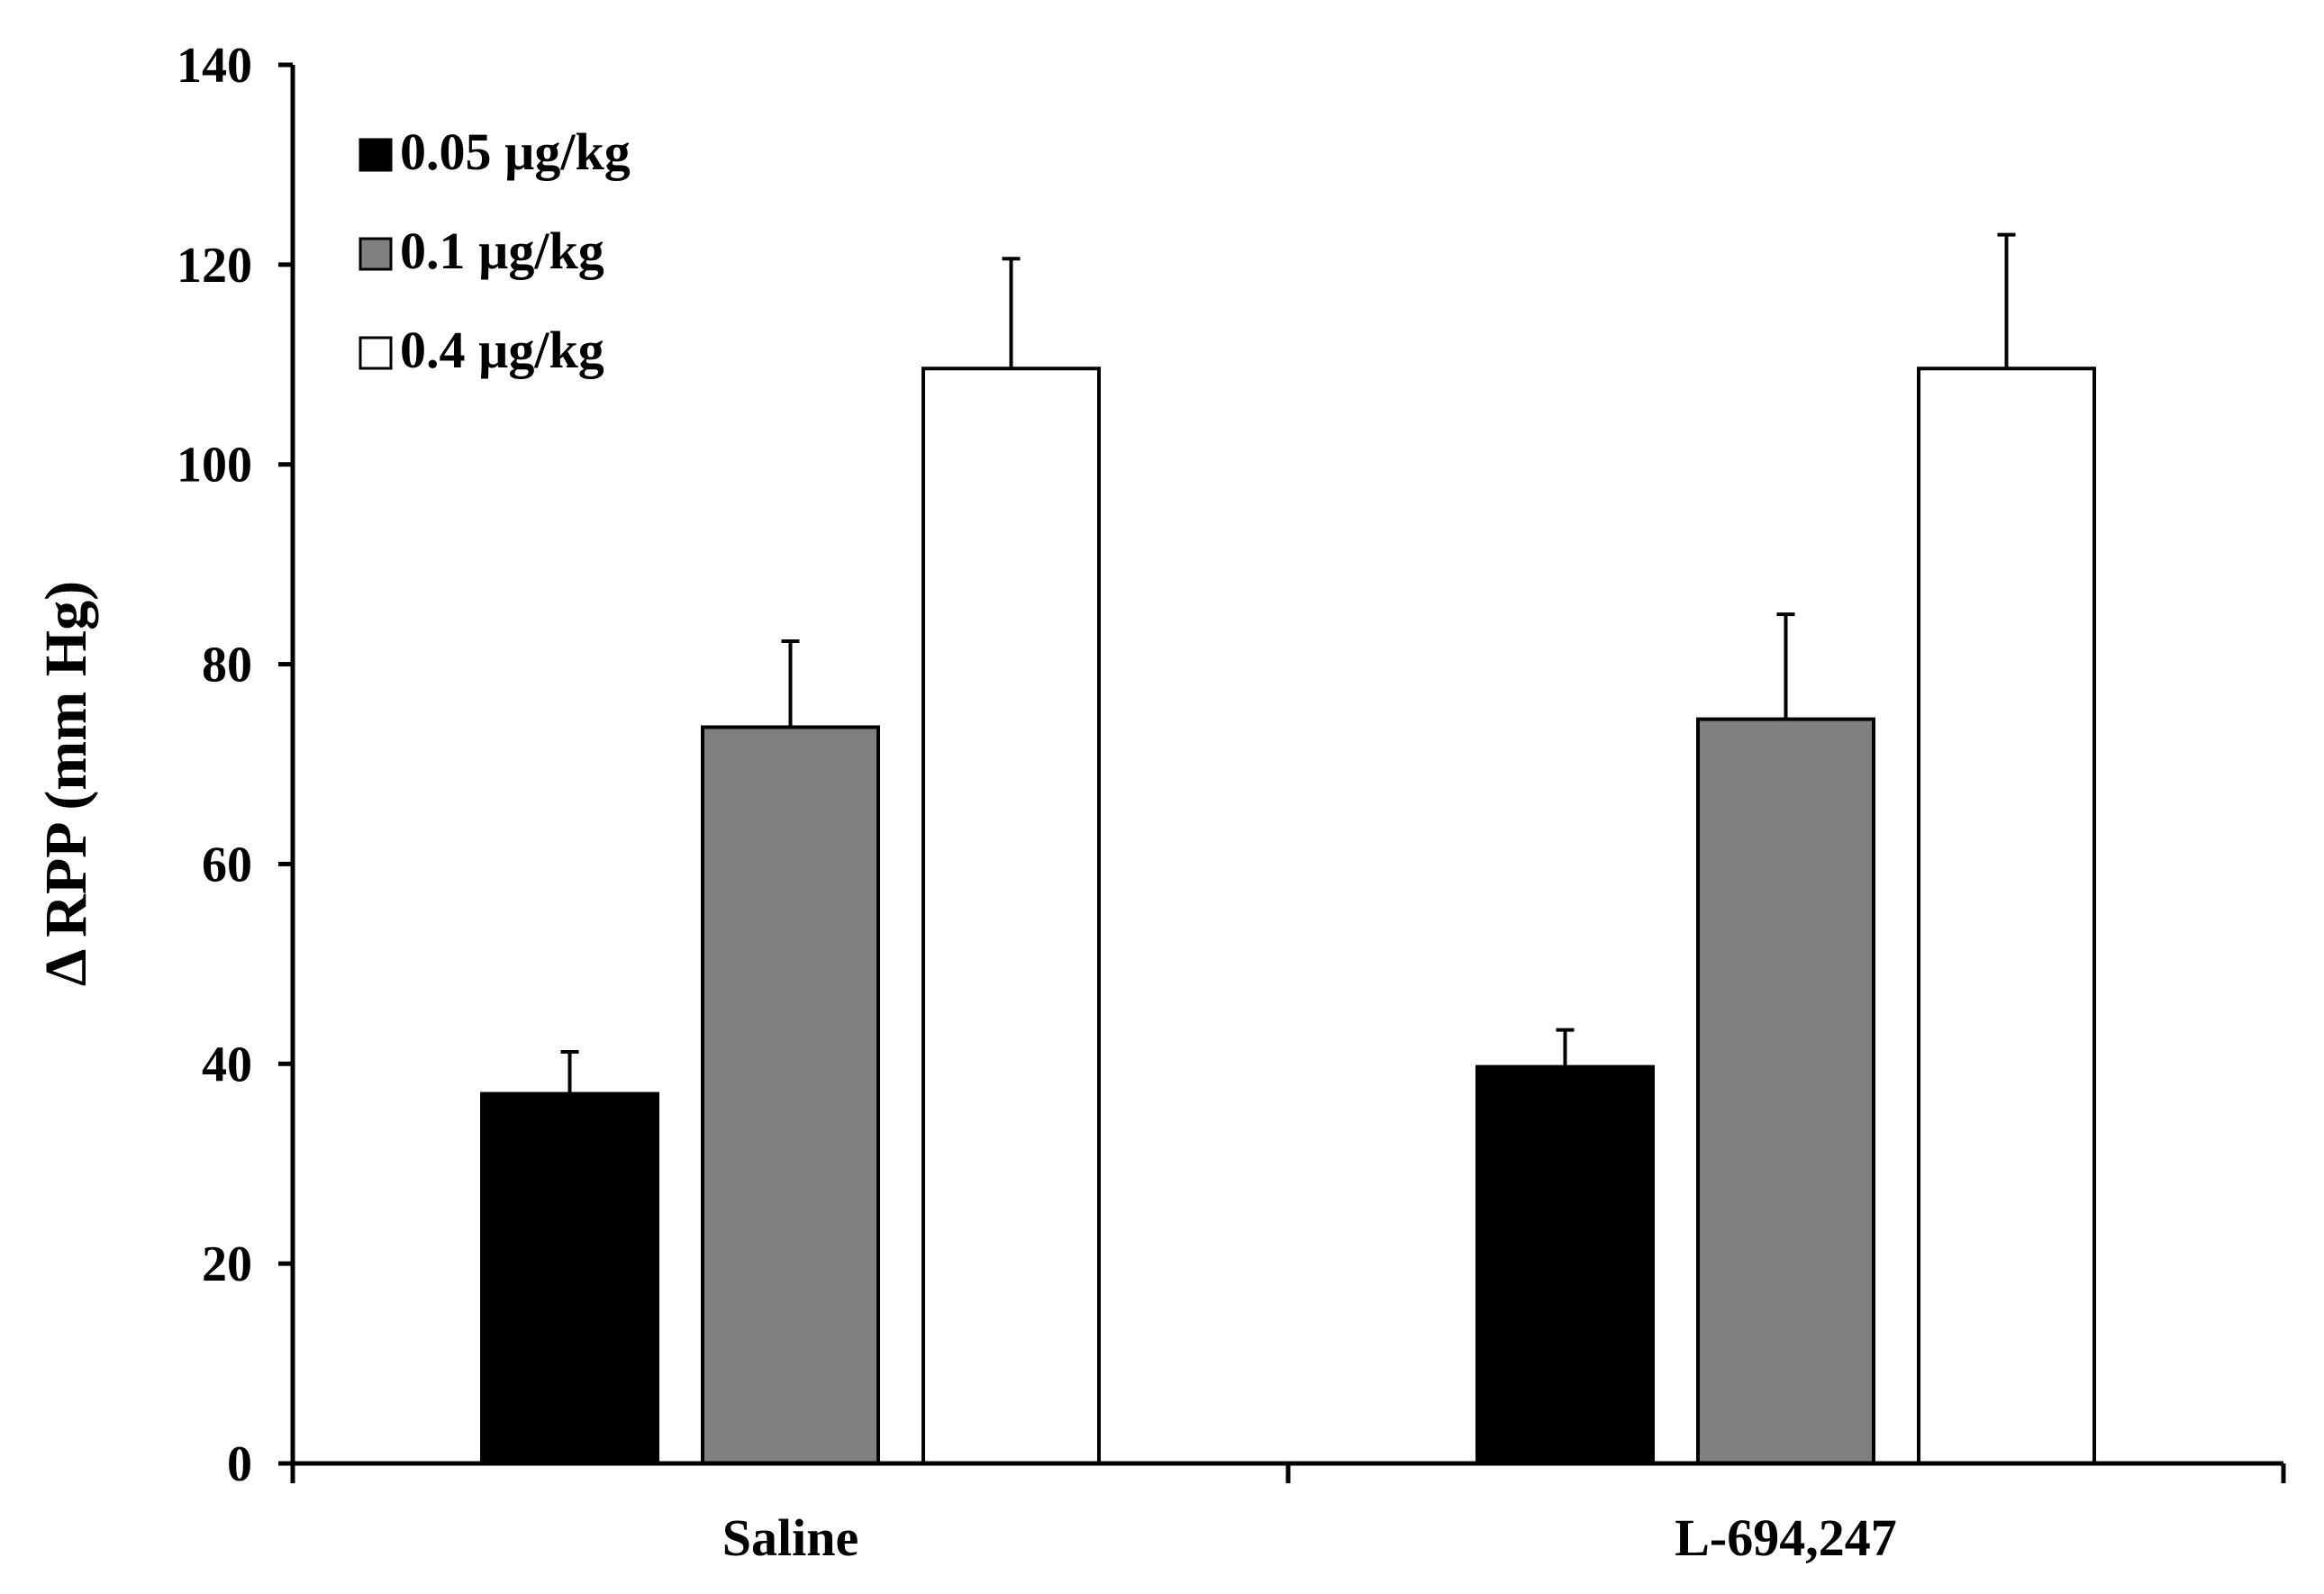 This screenshot has height=1594, width=2324. What do you see at coordinates (515, 151) in the screenshot?
I see `legend-label: 0.05 µg/kg` at bounding box center [515, 151].